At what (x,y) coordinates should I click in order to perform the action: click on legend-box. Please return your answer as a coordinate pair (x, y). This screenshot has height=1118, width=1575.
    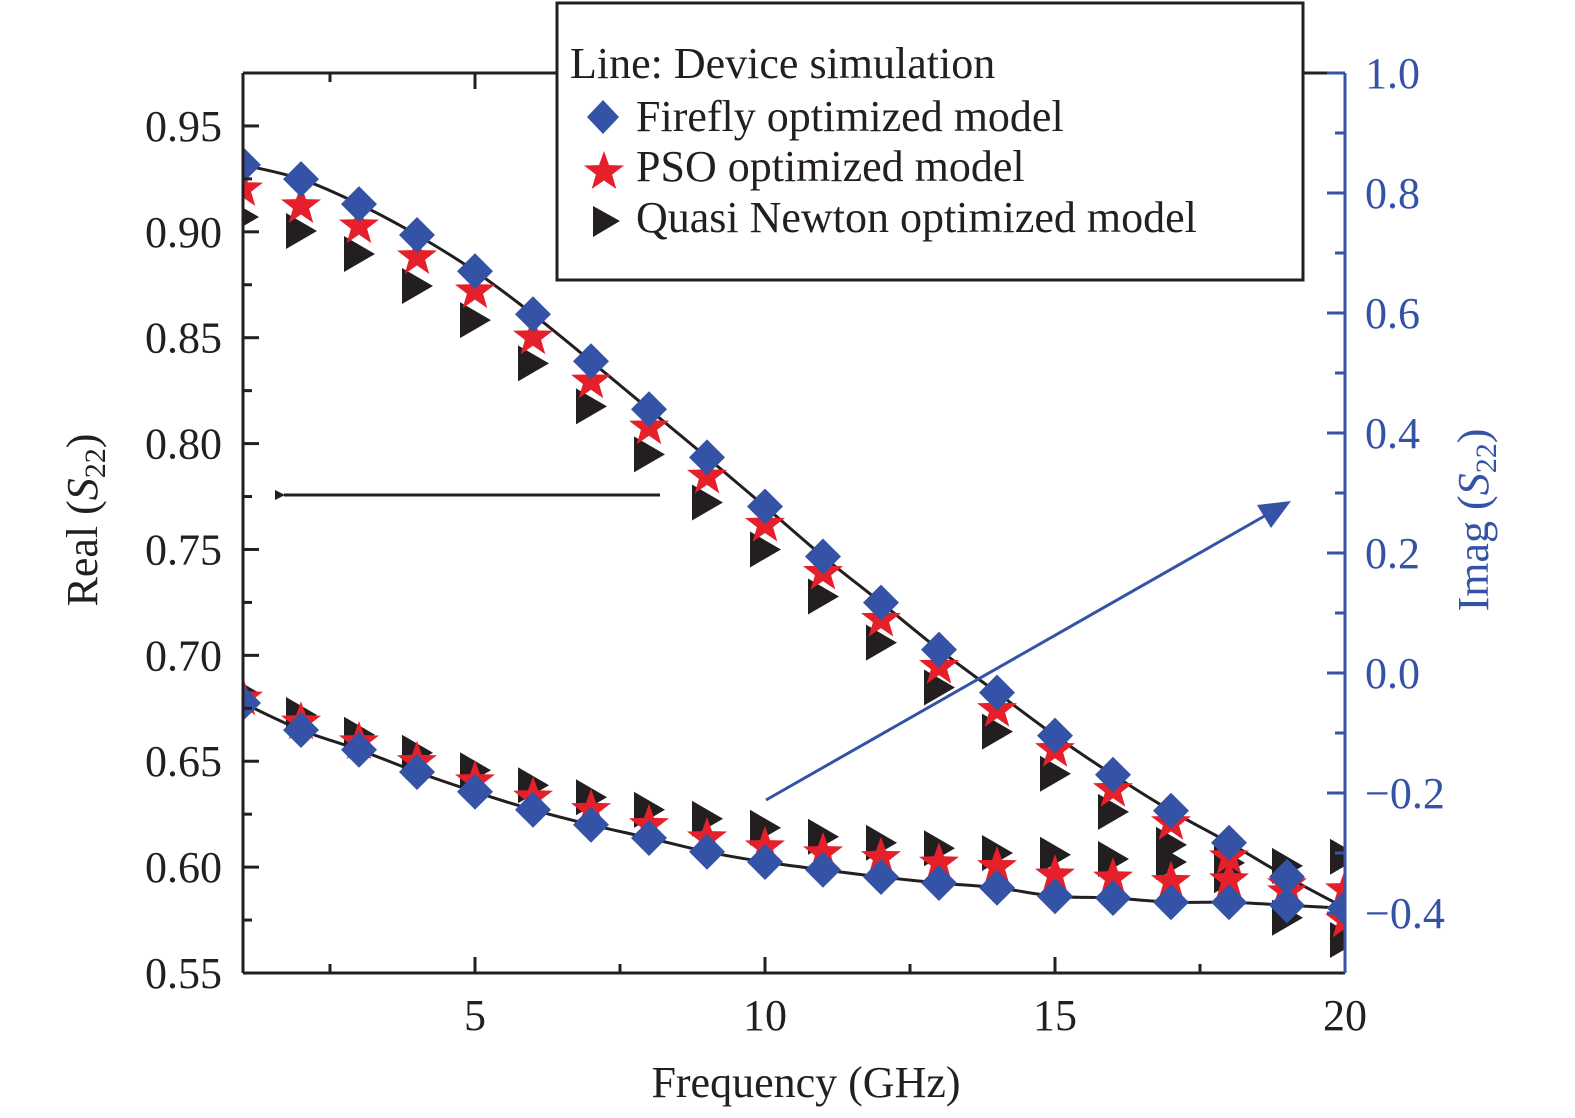
    Looking at the image, I should click on (930, 141).